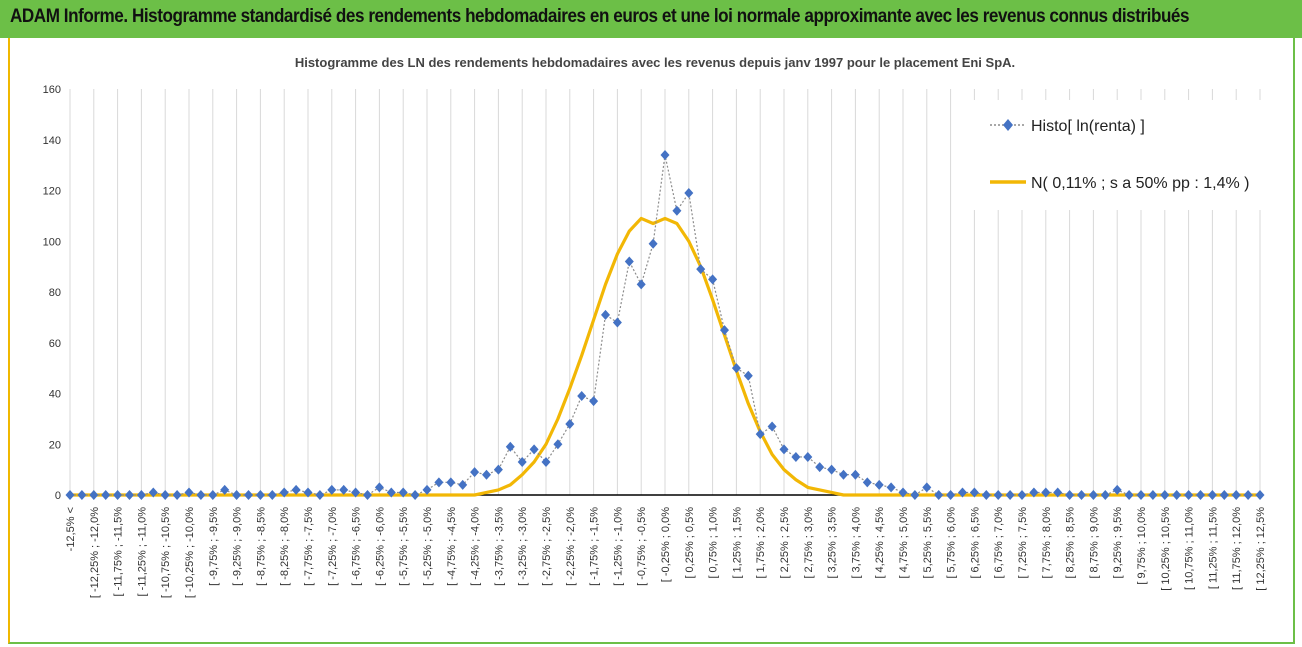 The width and height of the screenshot is (1302, 647). I want to click on legend-histo-label: Histo[ ln(renta) ], so click(1088, 126).